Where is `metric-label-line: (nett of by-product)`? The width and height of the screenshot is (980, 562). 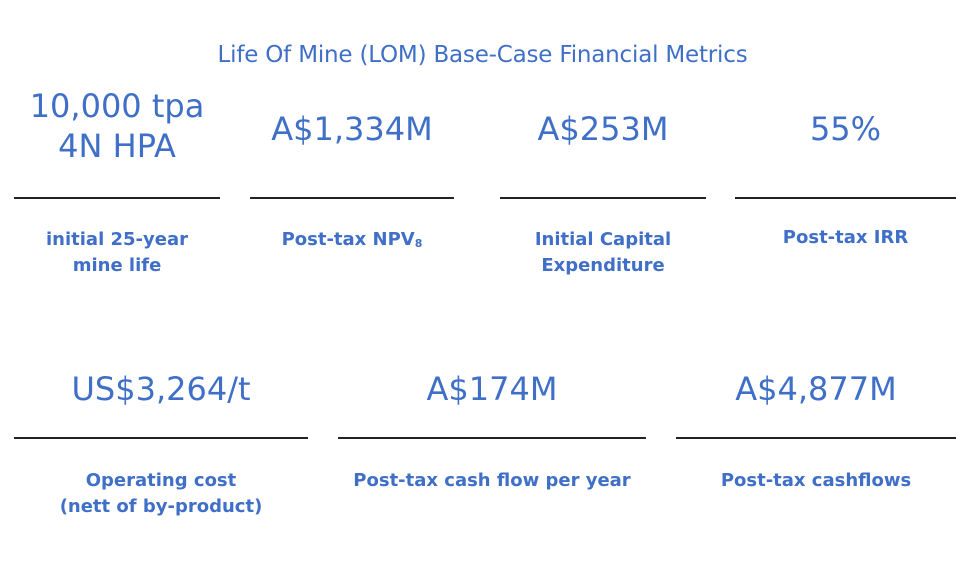
metric-label-line: (nett of by-product) is located at coordinates (161, 506).